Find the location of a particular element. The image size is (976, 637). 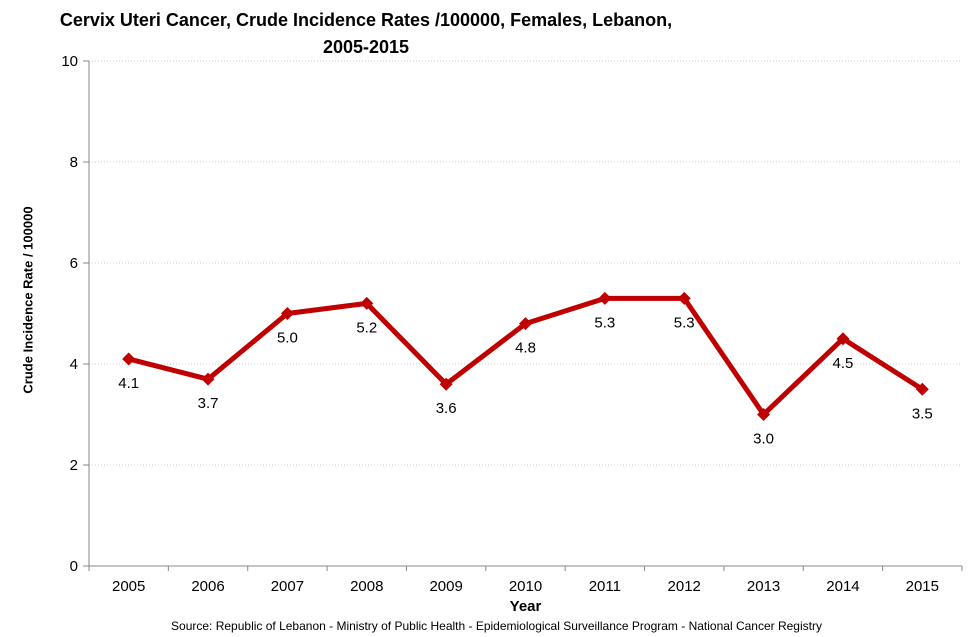

x-tick-label: 2008 is located at coordinates (366, 586).